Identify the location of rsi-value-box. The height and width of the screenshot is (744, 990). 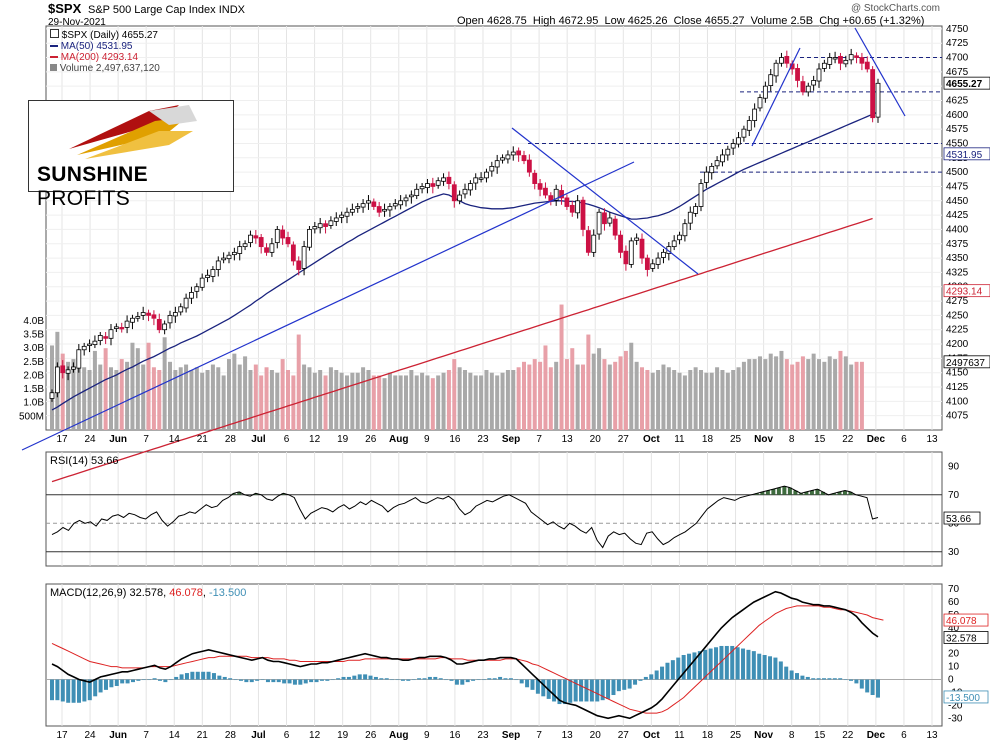
(962, 518).